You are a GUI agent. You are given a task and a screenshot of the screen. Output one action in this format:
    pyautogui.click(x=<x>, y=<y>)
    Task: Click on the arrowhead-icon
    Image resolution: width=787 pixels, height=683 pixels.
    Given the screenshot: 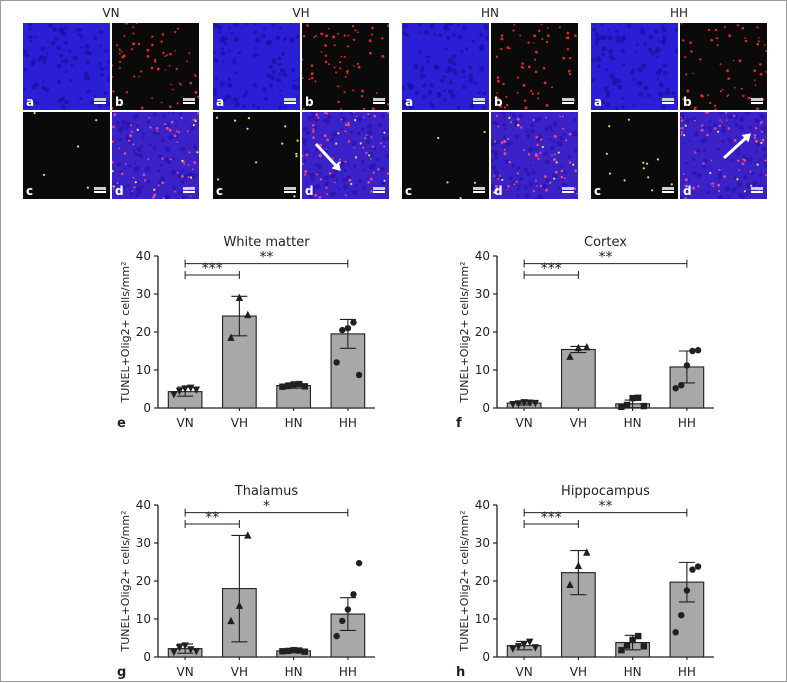 What is the action you would take?
    pyautogui.click(x=746, y=138)
    